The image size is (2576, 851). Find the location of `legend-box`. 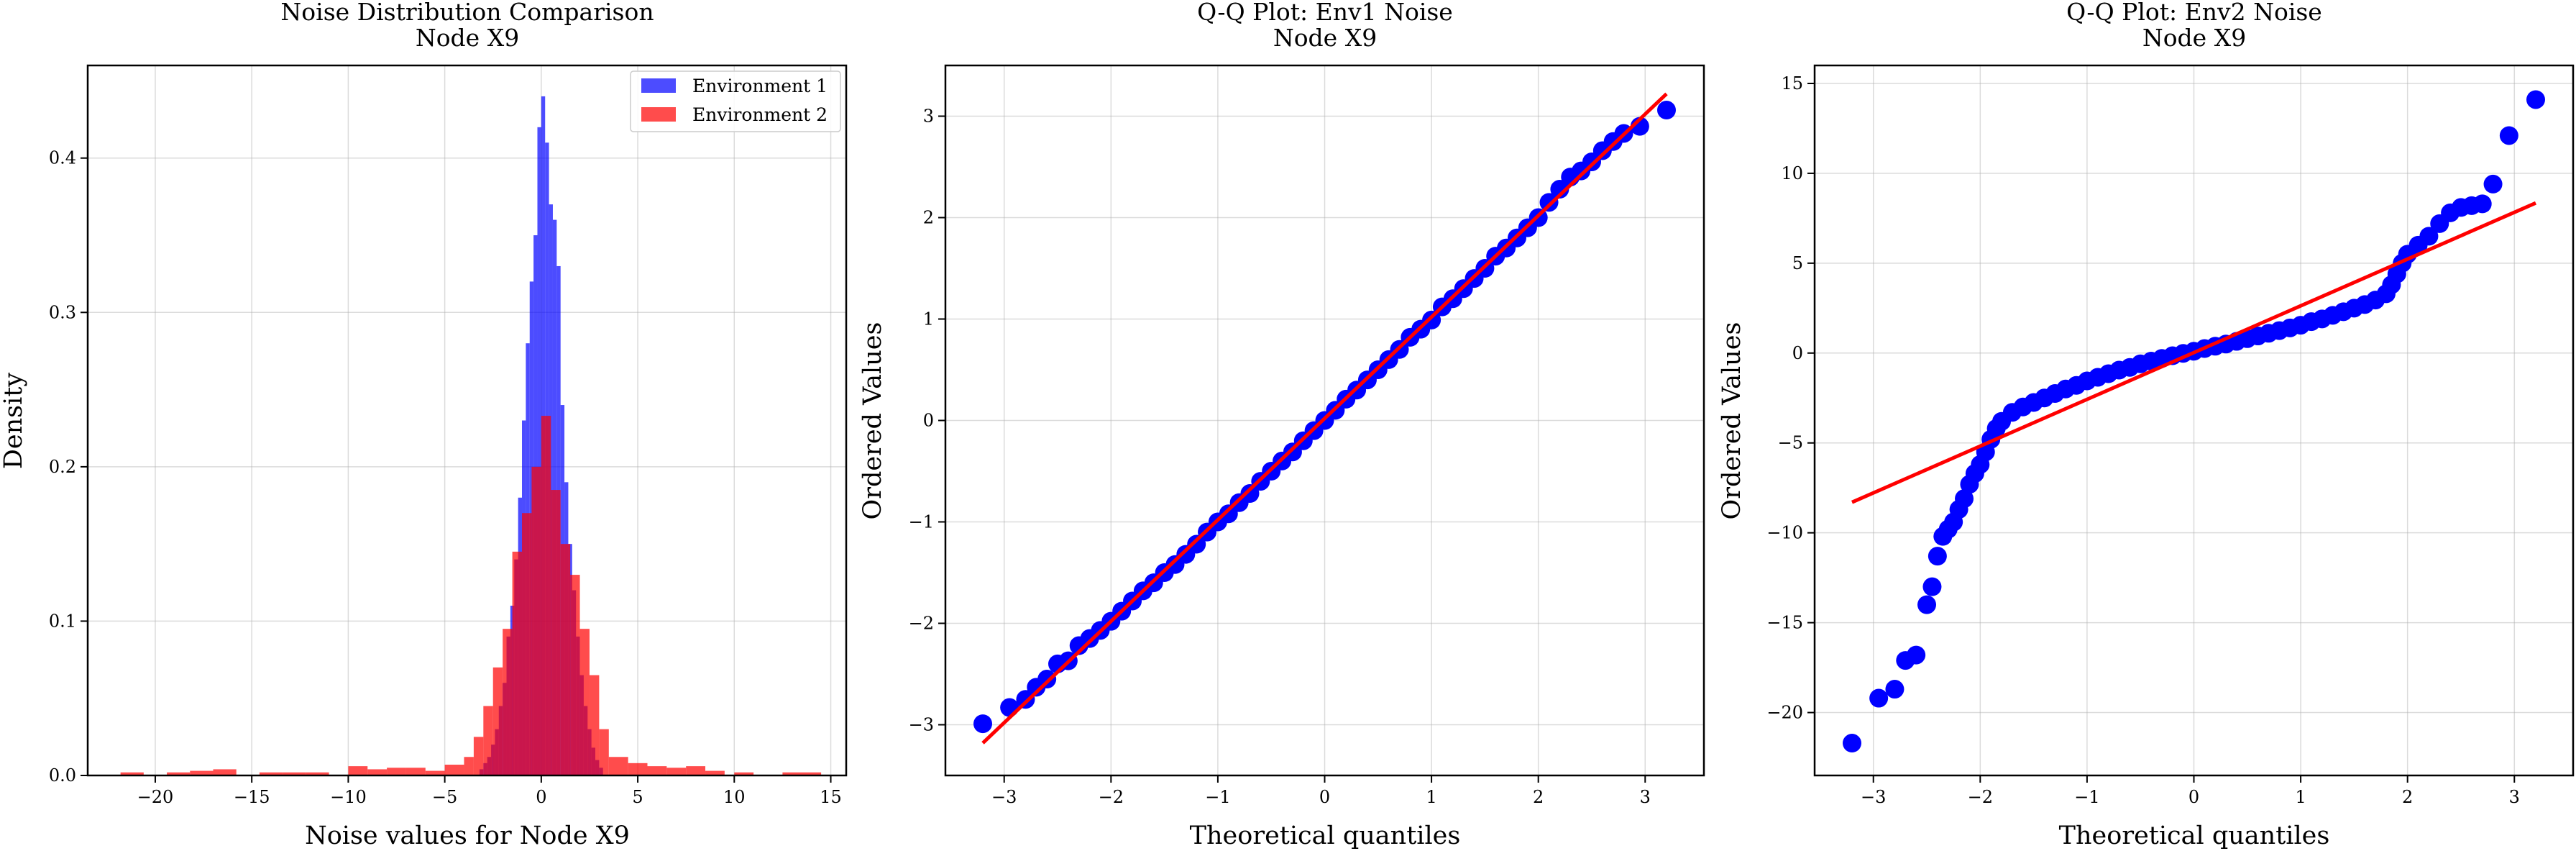

legend-box is located at coordinates (735, 101).